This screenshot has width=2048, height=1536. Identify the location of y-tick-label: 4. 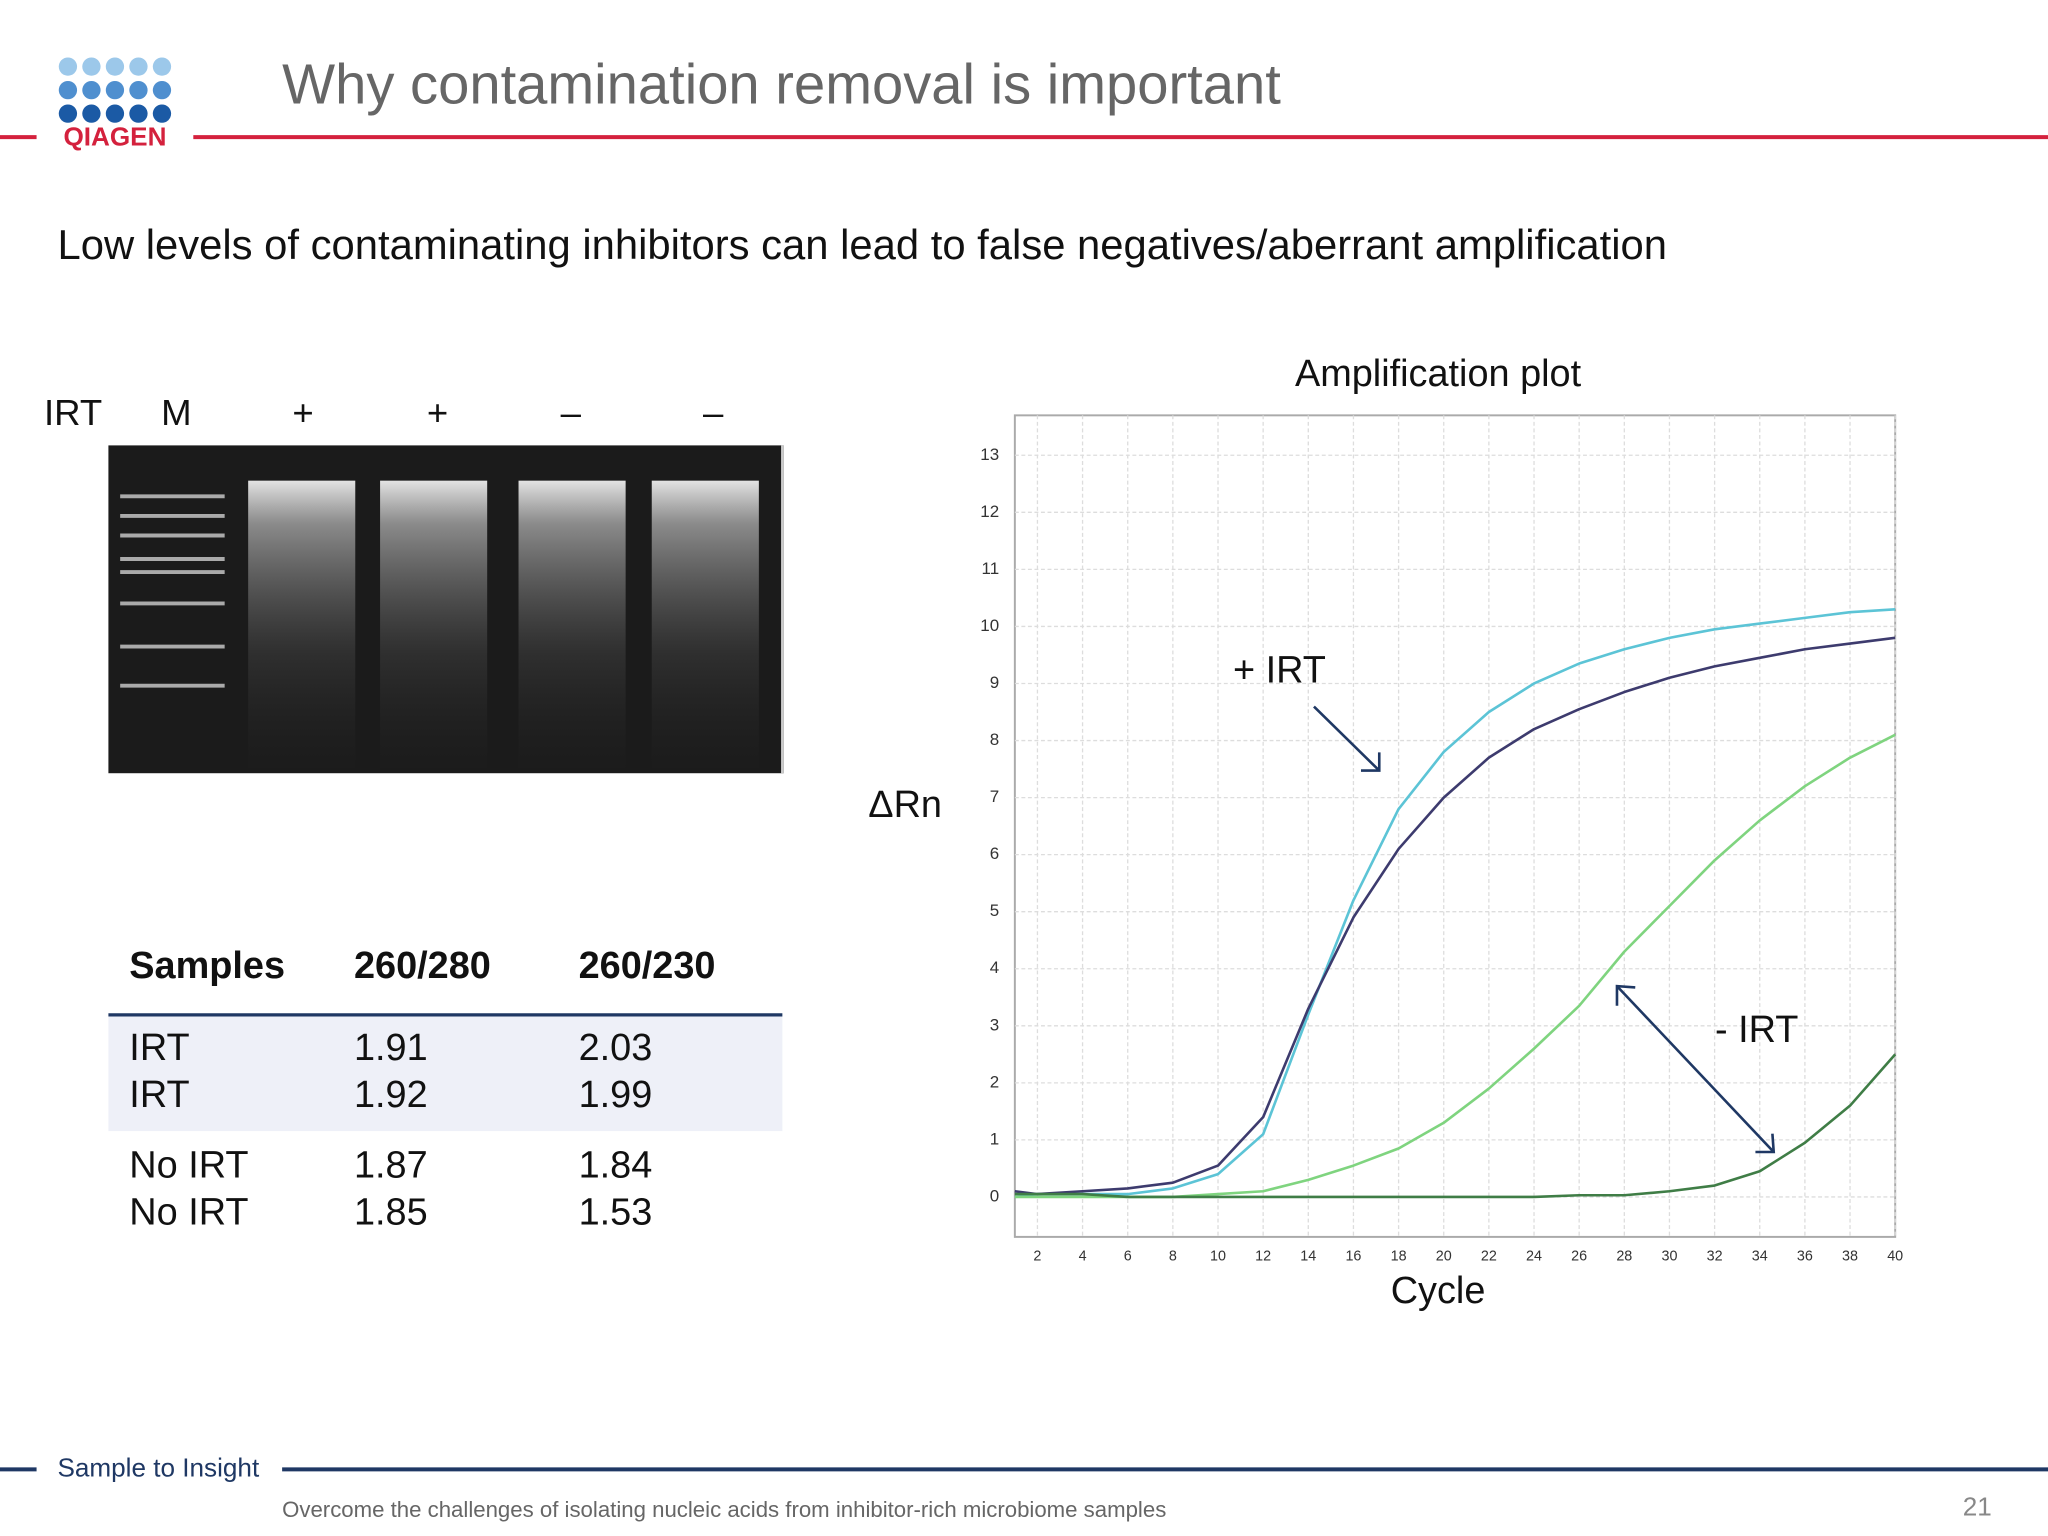
(994, 967).